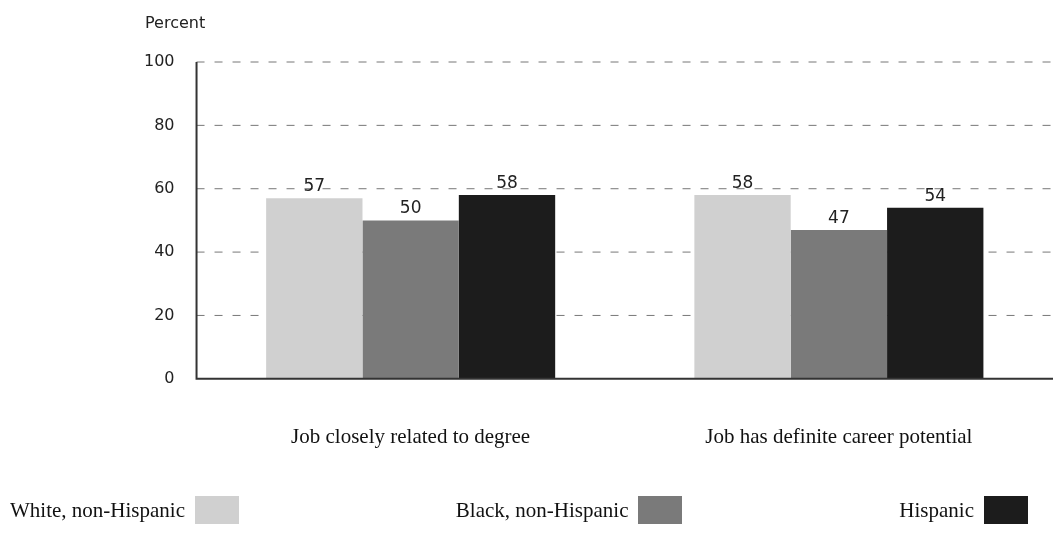 This screenshot has width=1053, height=533. Describe the element at coordinates (935, 194) in the screenshot. I see `data-label: 54` at that location.